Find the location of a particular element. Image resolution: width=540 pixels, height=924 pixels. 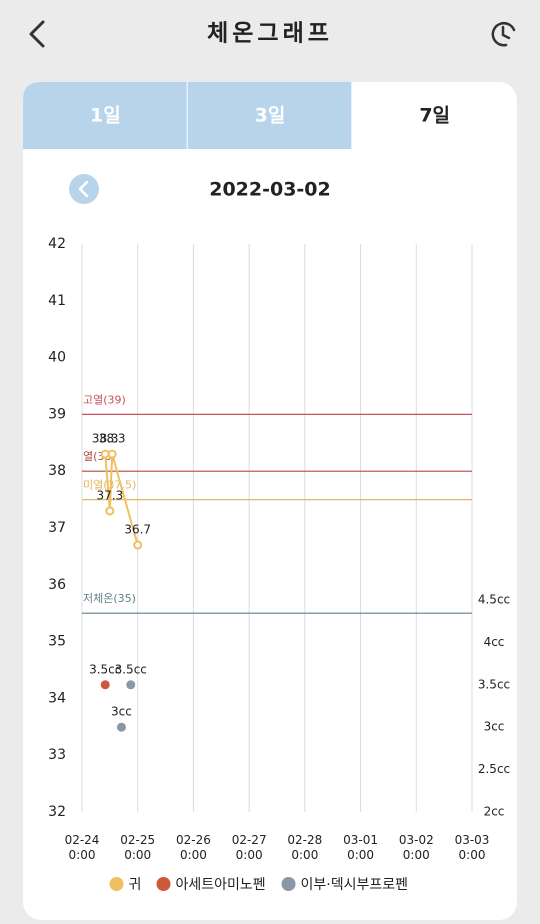

x-tick-date: 02-26 is located at coordinates (193, 840).